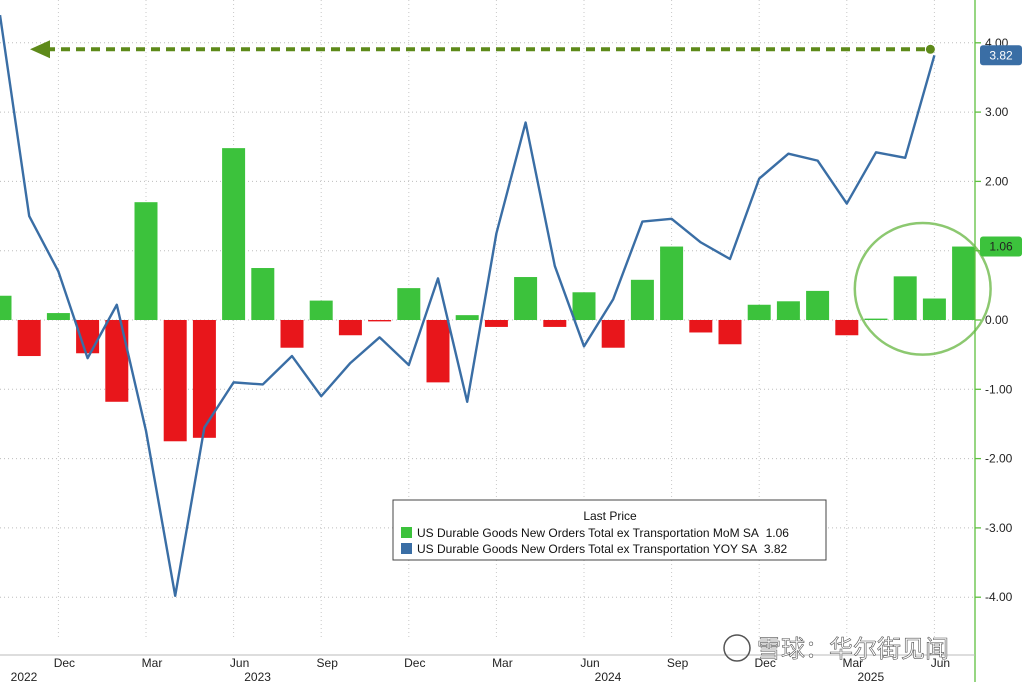 The width and height of the screenshot is (1024, 682). I want to click on y-tick-label-2: 2.00, so click(997, 181).